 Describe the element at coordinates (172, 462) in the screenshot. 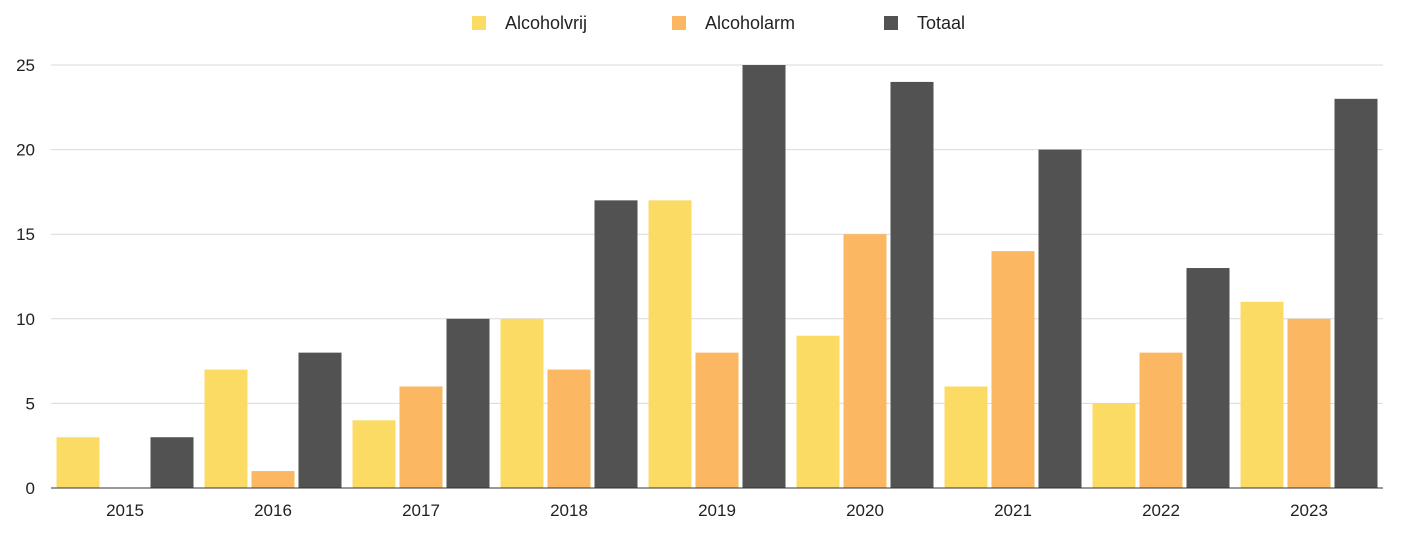

I see `bar-totaal-2015` at that location.